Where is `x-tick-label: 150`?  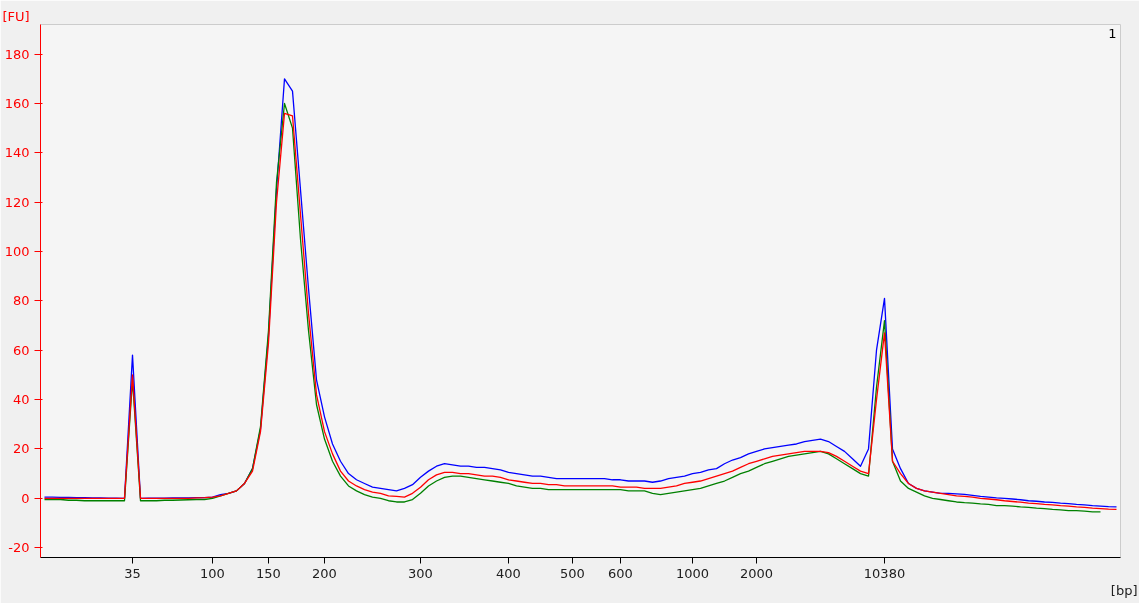 x-tick-label: 150 is located at coordinates (268, 573).